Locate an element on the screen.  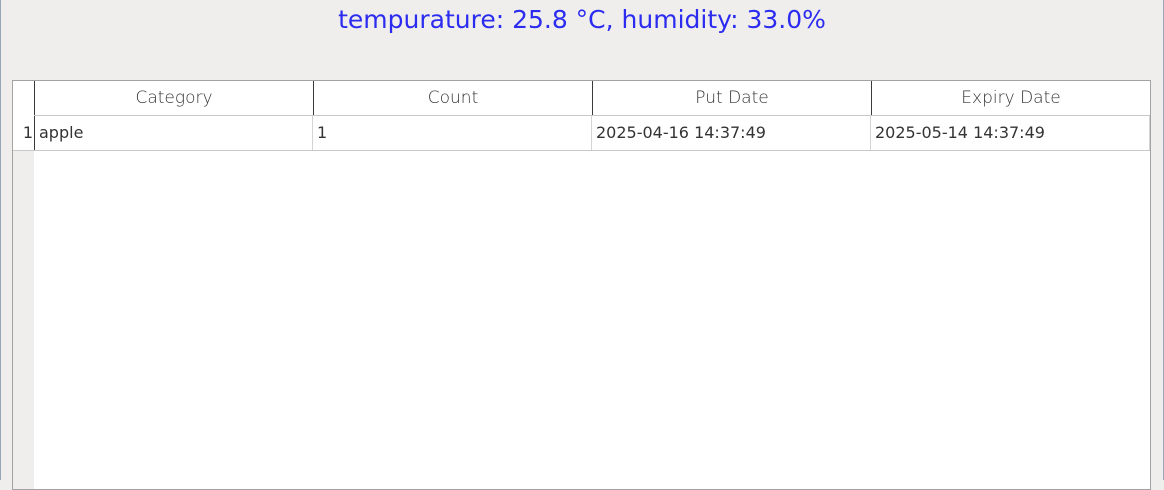
column-header-expiry-date: Expiry Date is located at coordinates (1010, 98).